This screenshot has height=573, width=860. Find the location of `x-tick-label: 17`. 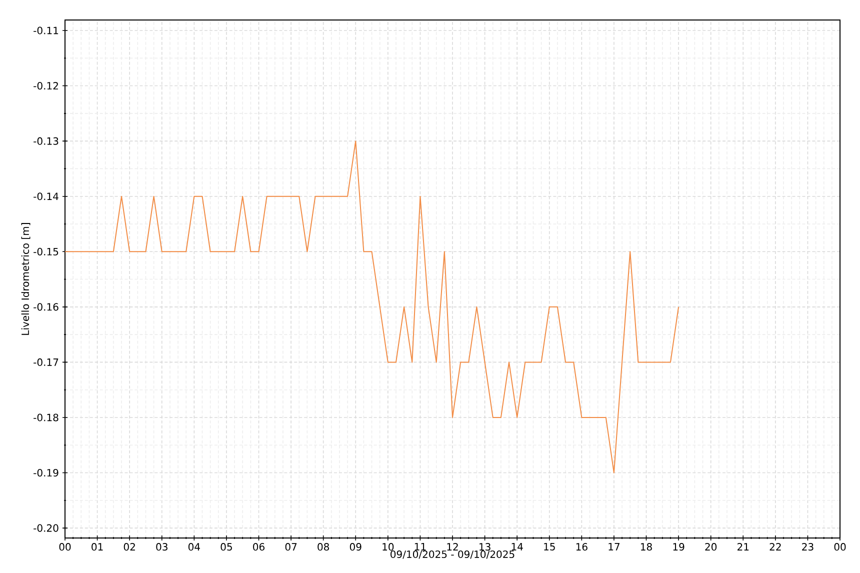

x-tick-label: 17 is located at coordinates (614, 546).